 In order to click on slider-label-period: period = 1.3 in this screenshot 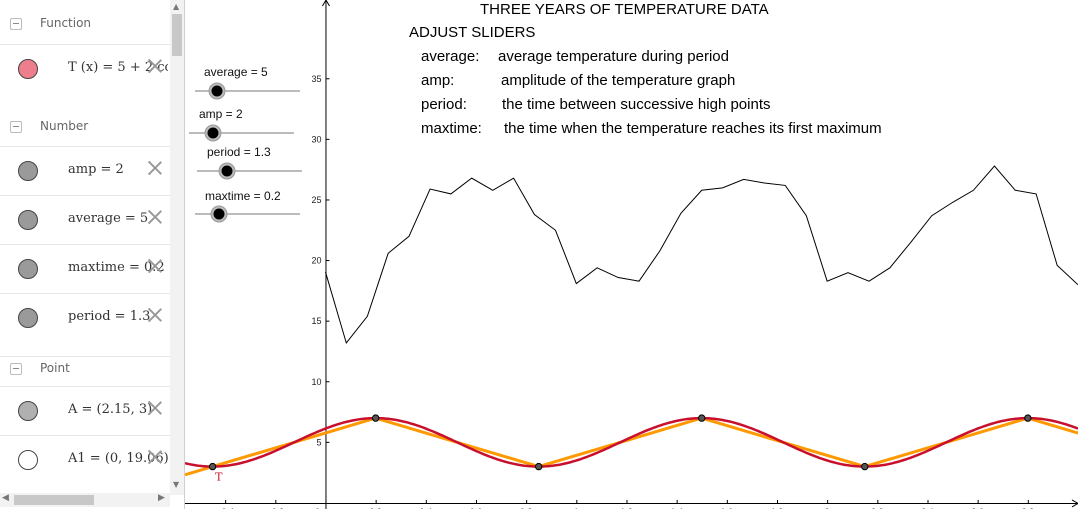, I will do `click(239, 152)`.